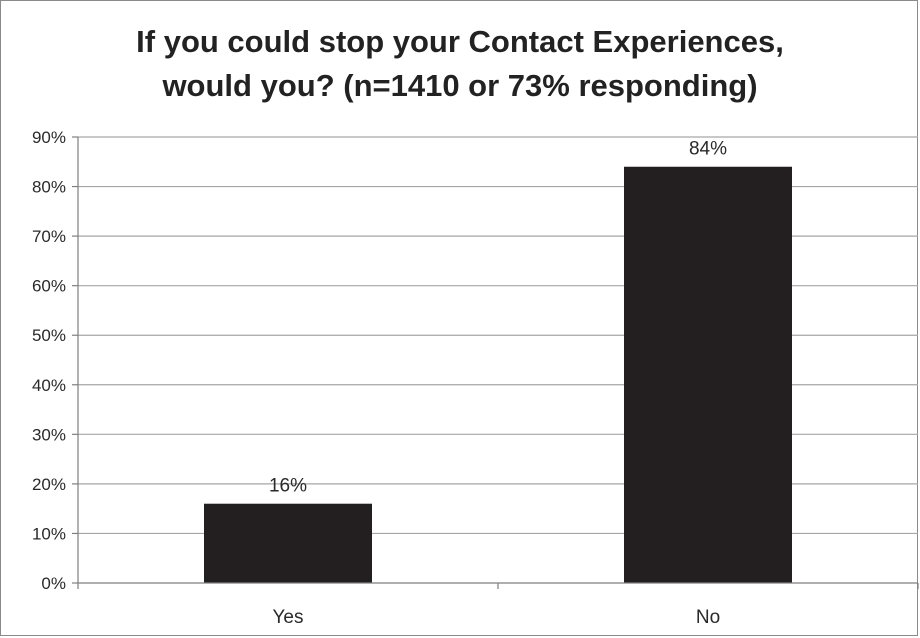 This screenshot has height=638, width=920. Describe the element at coordinates (288, 543) in the screenshot. I see `bar-yes` at that location.